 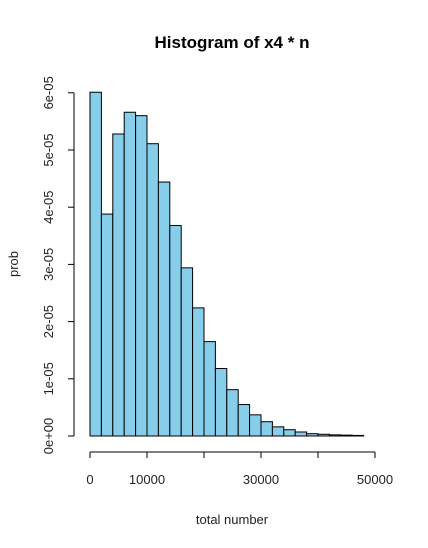 I want to click on y-tick-label: 4e-05, so click(x=48, y=207).